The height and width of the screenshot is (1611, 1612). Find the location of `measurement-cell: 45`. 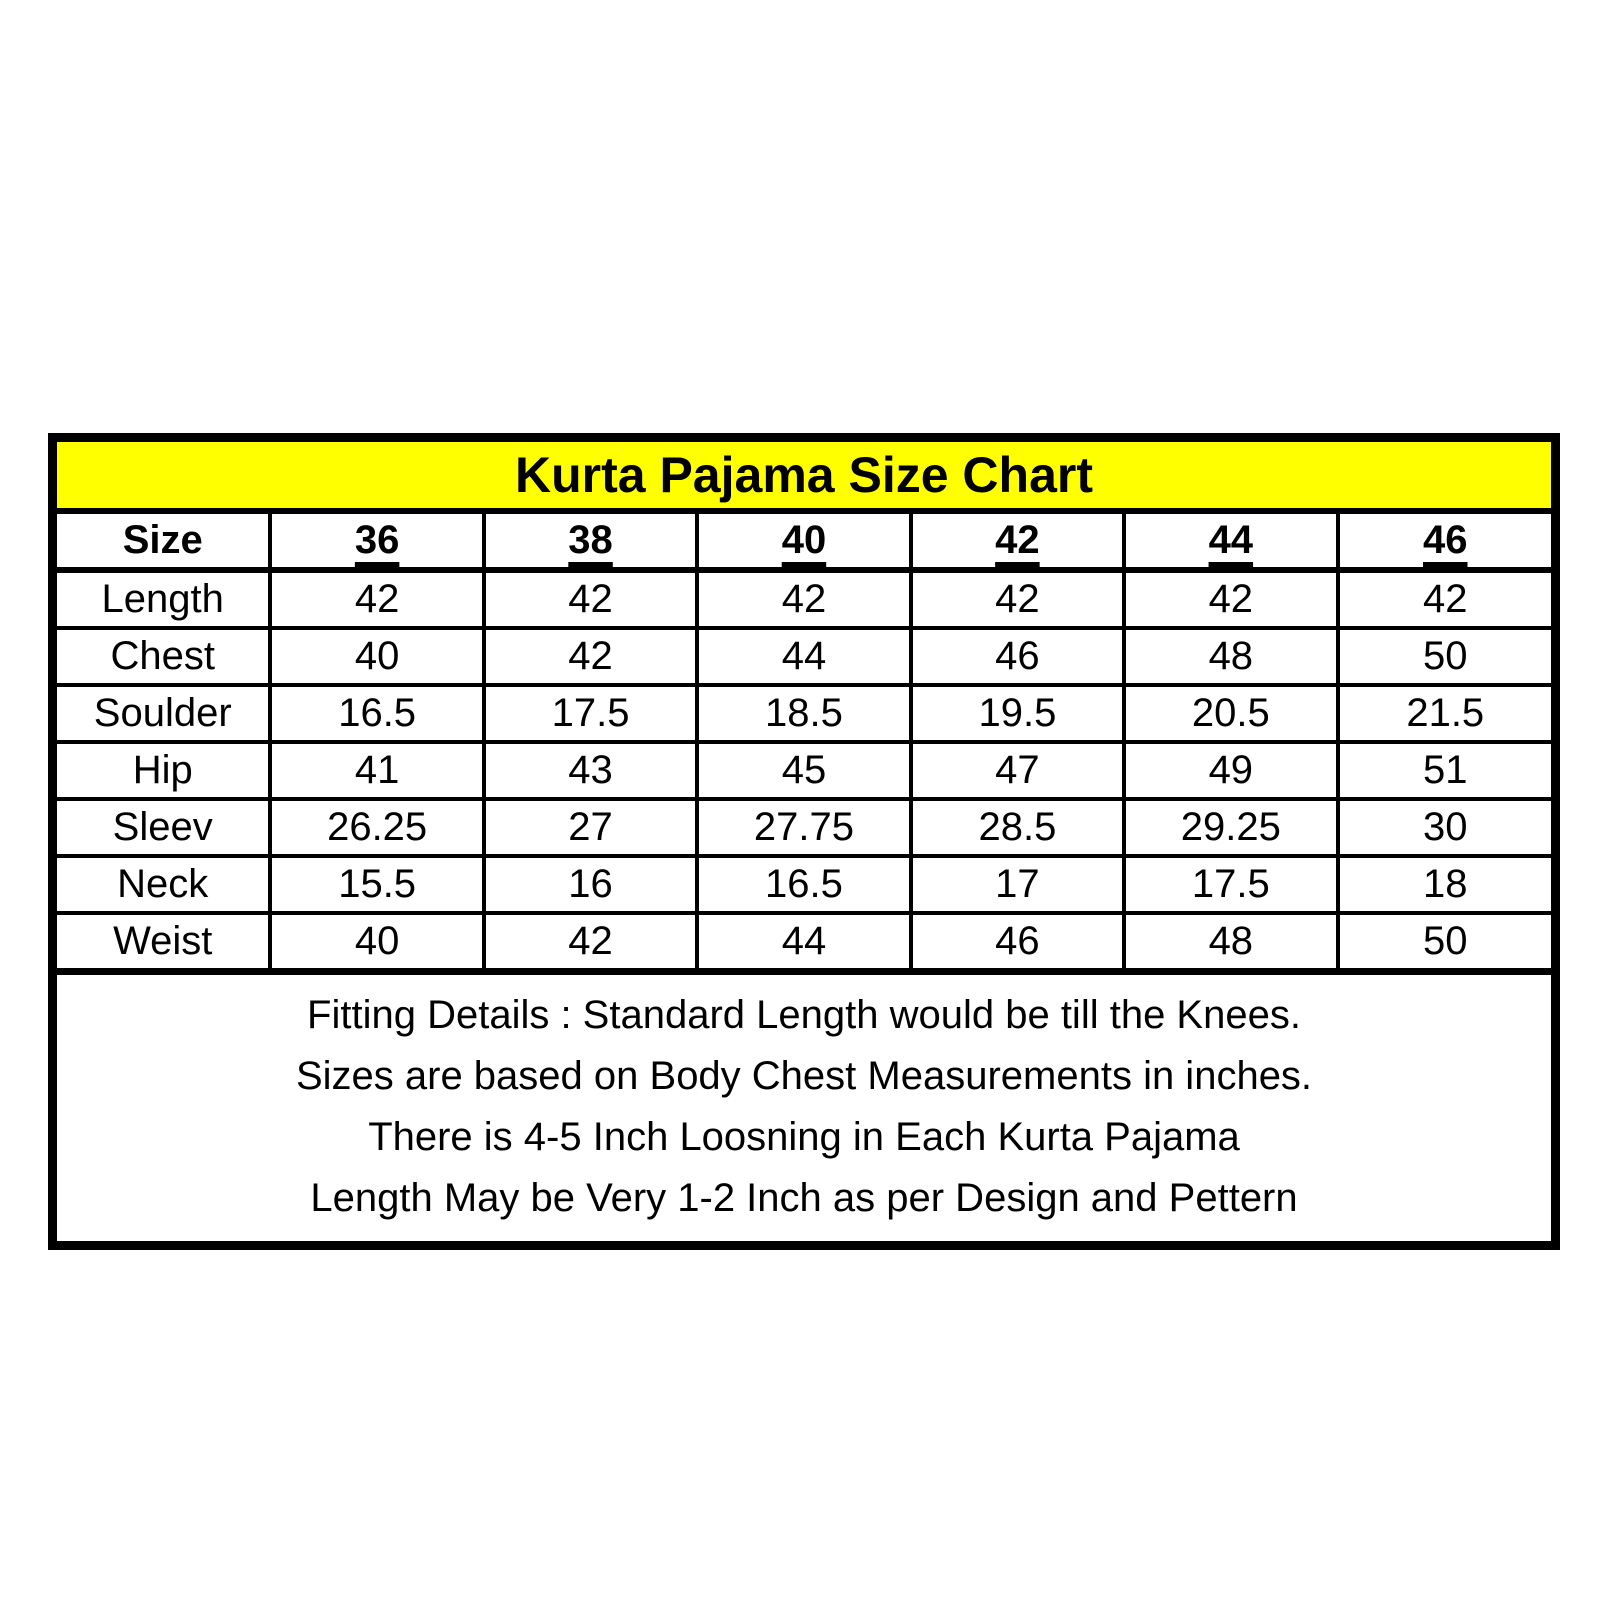

measurement-cell: 45 is located at coordinates (804, 770).